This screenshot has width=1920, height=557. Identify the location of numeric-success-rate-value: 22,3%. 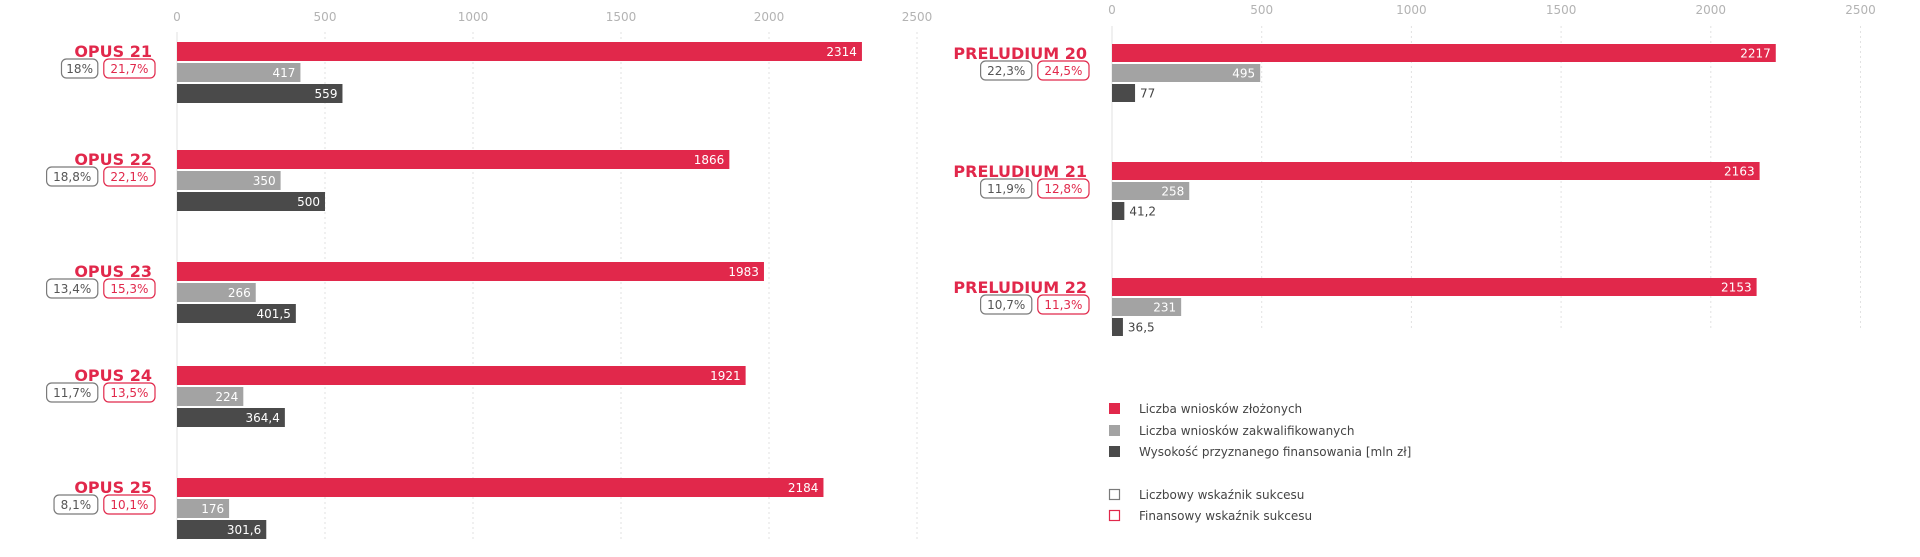
(1006, 71).